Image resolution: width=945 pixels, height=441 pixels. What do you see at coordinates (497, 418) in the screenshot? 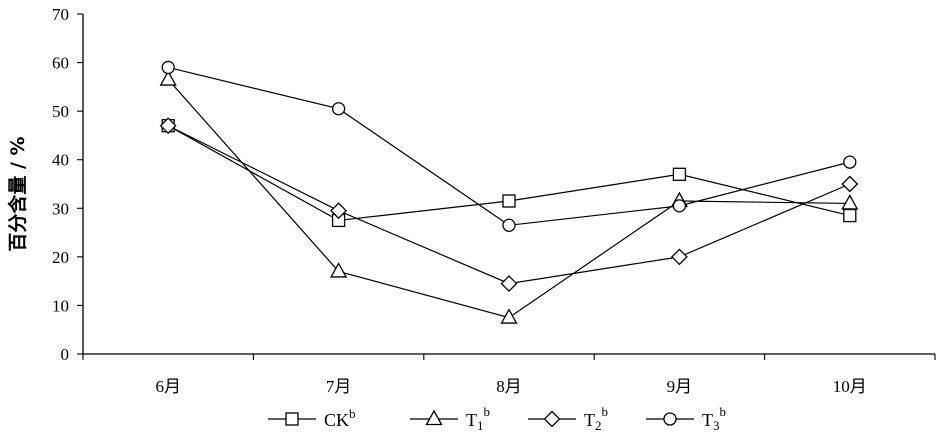
I see `legend: CKb T1b T2b T3b` at bounding box center [497, 418].